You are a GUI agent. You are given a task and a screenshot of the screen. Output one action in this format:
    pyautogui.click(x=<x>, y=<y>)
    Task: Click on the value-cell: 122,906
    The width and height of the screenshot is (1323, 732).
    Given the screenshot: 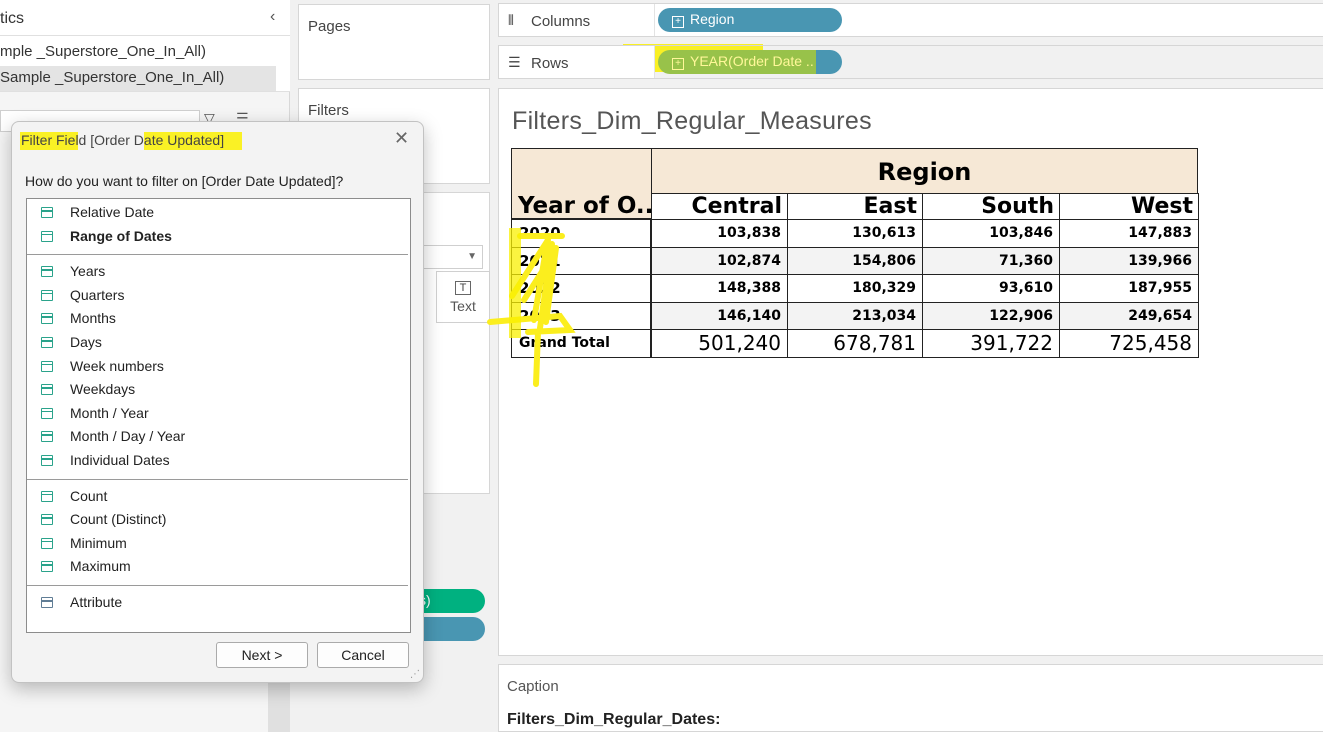 What is the action you would take?
    pyautogui.click(x=991, y=316)
    